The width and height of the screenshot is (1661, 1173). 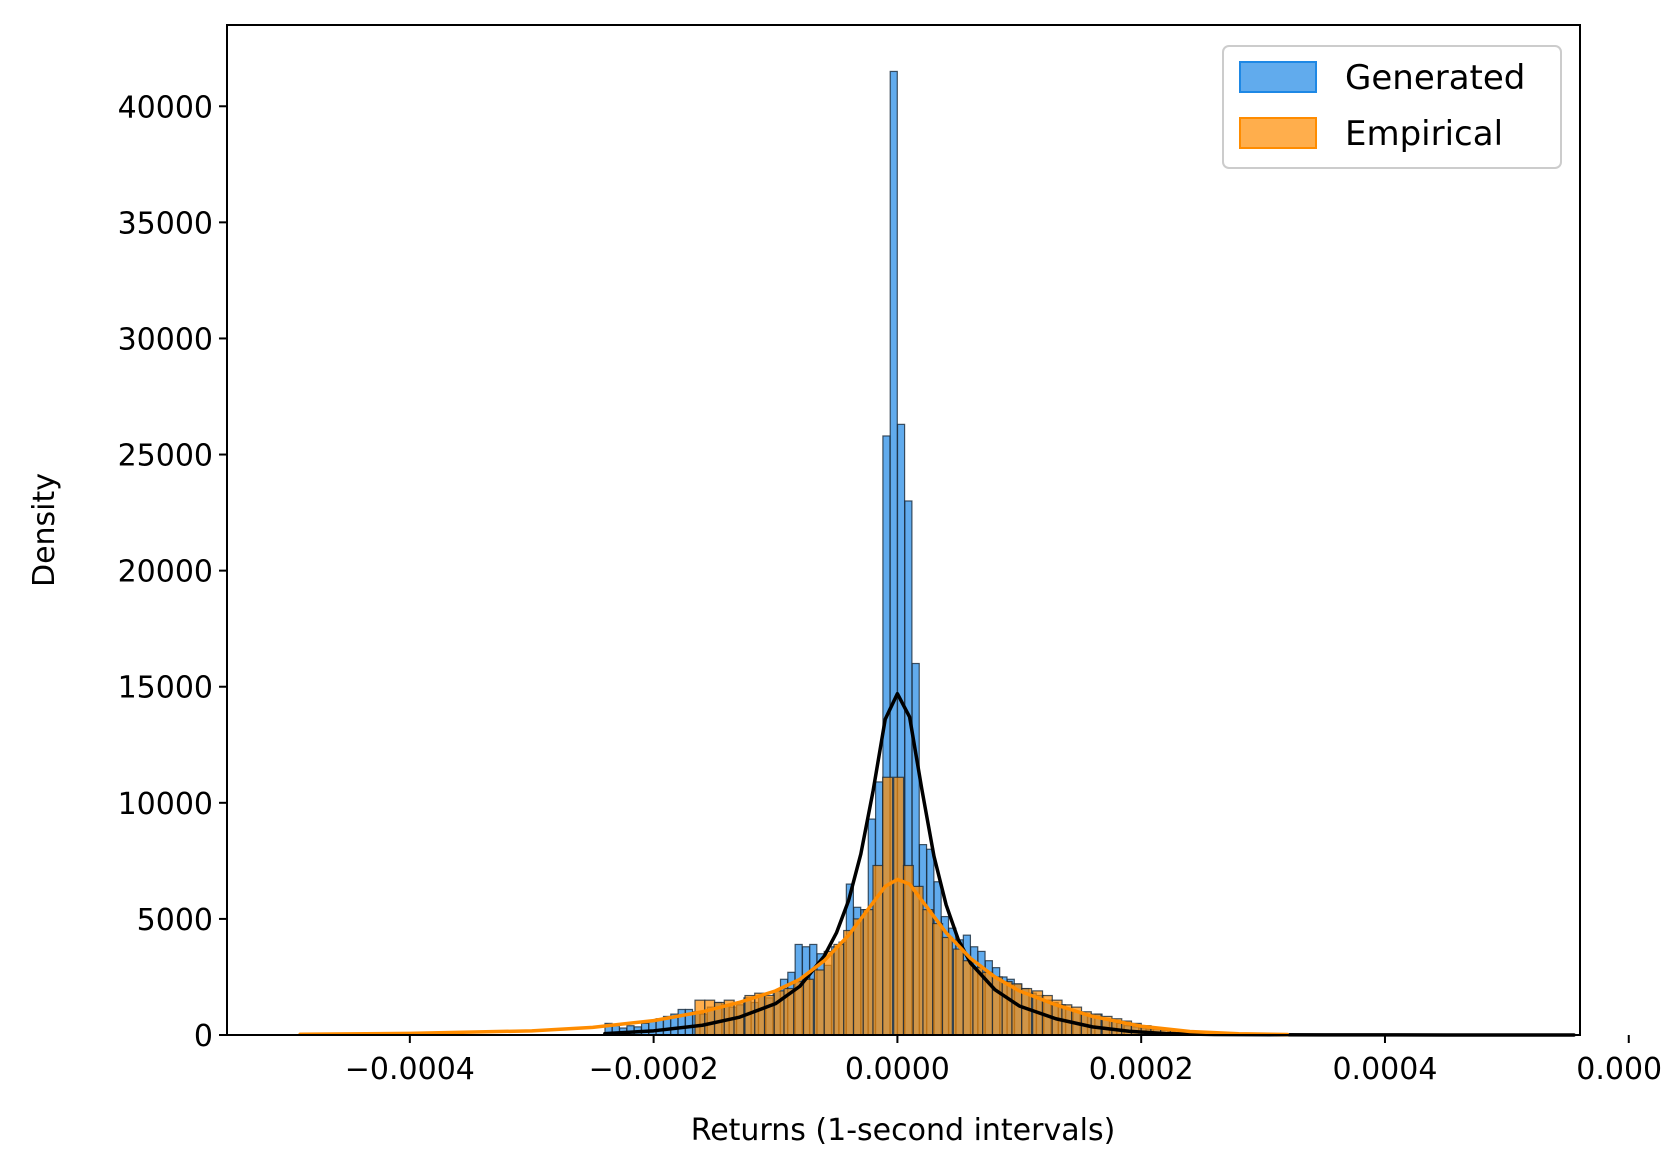 I want to click on y-tick-label: 20000, so click(x=165, y=572).